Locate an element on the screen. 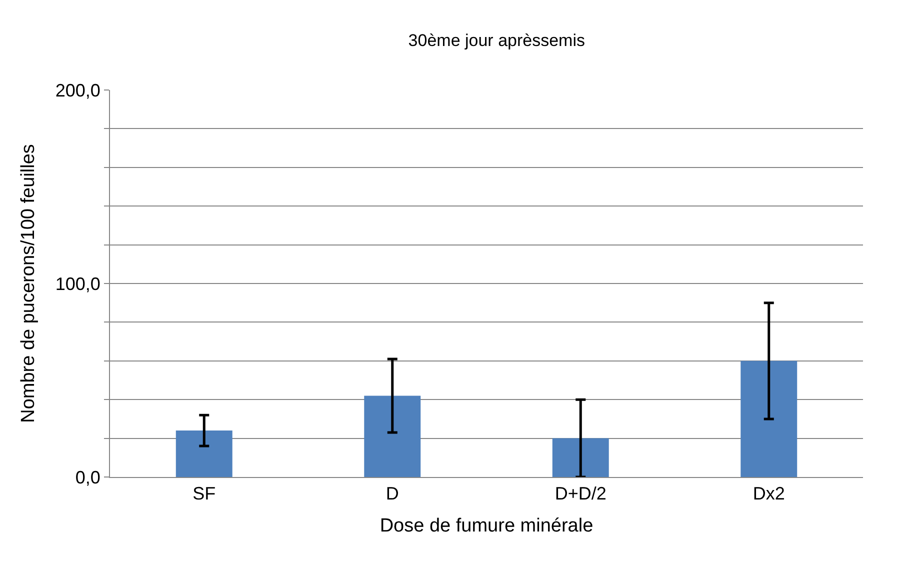  x-tick-label: D+D/2 is located at coordinates (580, 494).